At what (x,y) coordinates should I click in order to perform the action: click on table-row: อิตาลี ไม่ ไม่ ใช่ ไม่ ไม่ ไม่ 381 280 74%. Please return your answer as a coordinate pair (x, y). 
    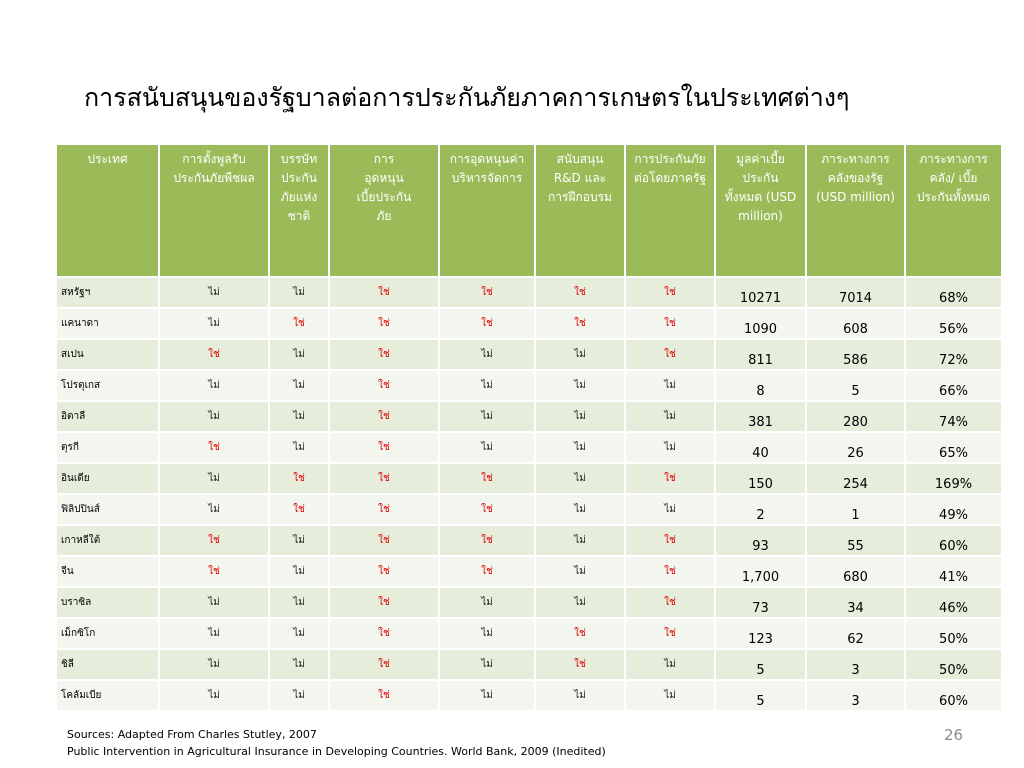
    Looking at the image, I should click on (529, 416).